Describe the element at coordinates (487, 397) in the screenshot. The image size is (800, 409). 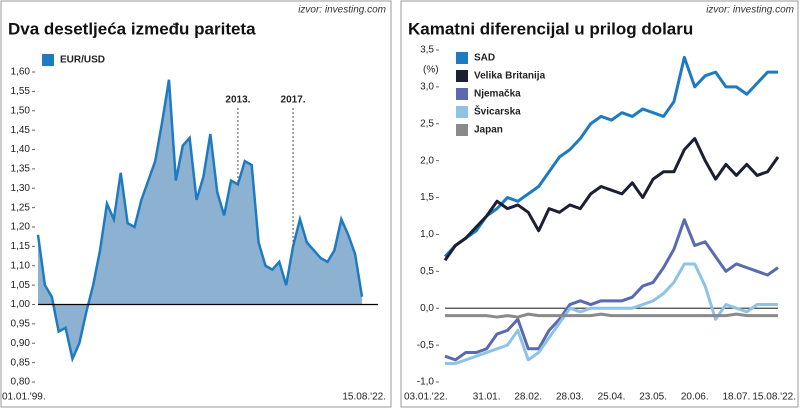
I see `x-tick-label: 31.01.` at that location.